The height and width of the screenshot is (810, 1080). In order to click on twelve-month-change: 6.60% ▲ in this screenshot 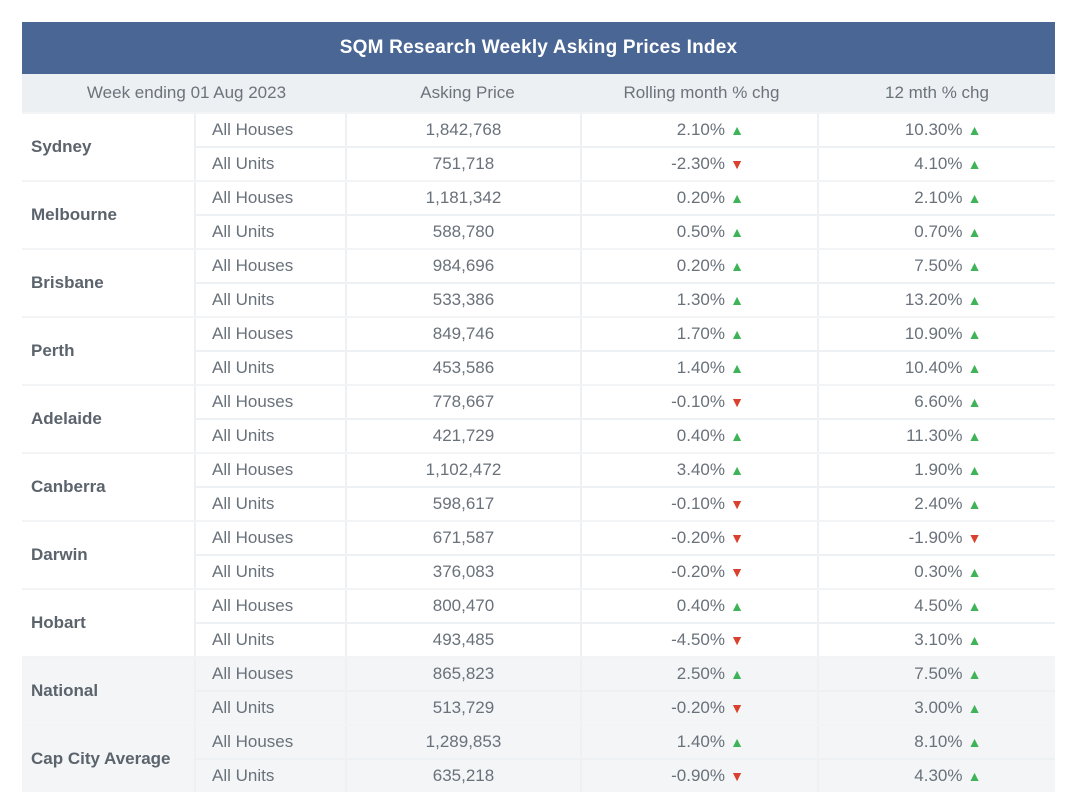, I will do `click(937, 402)`.